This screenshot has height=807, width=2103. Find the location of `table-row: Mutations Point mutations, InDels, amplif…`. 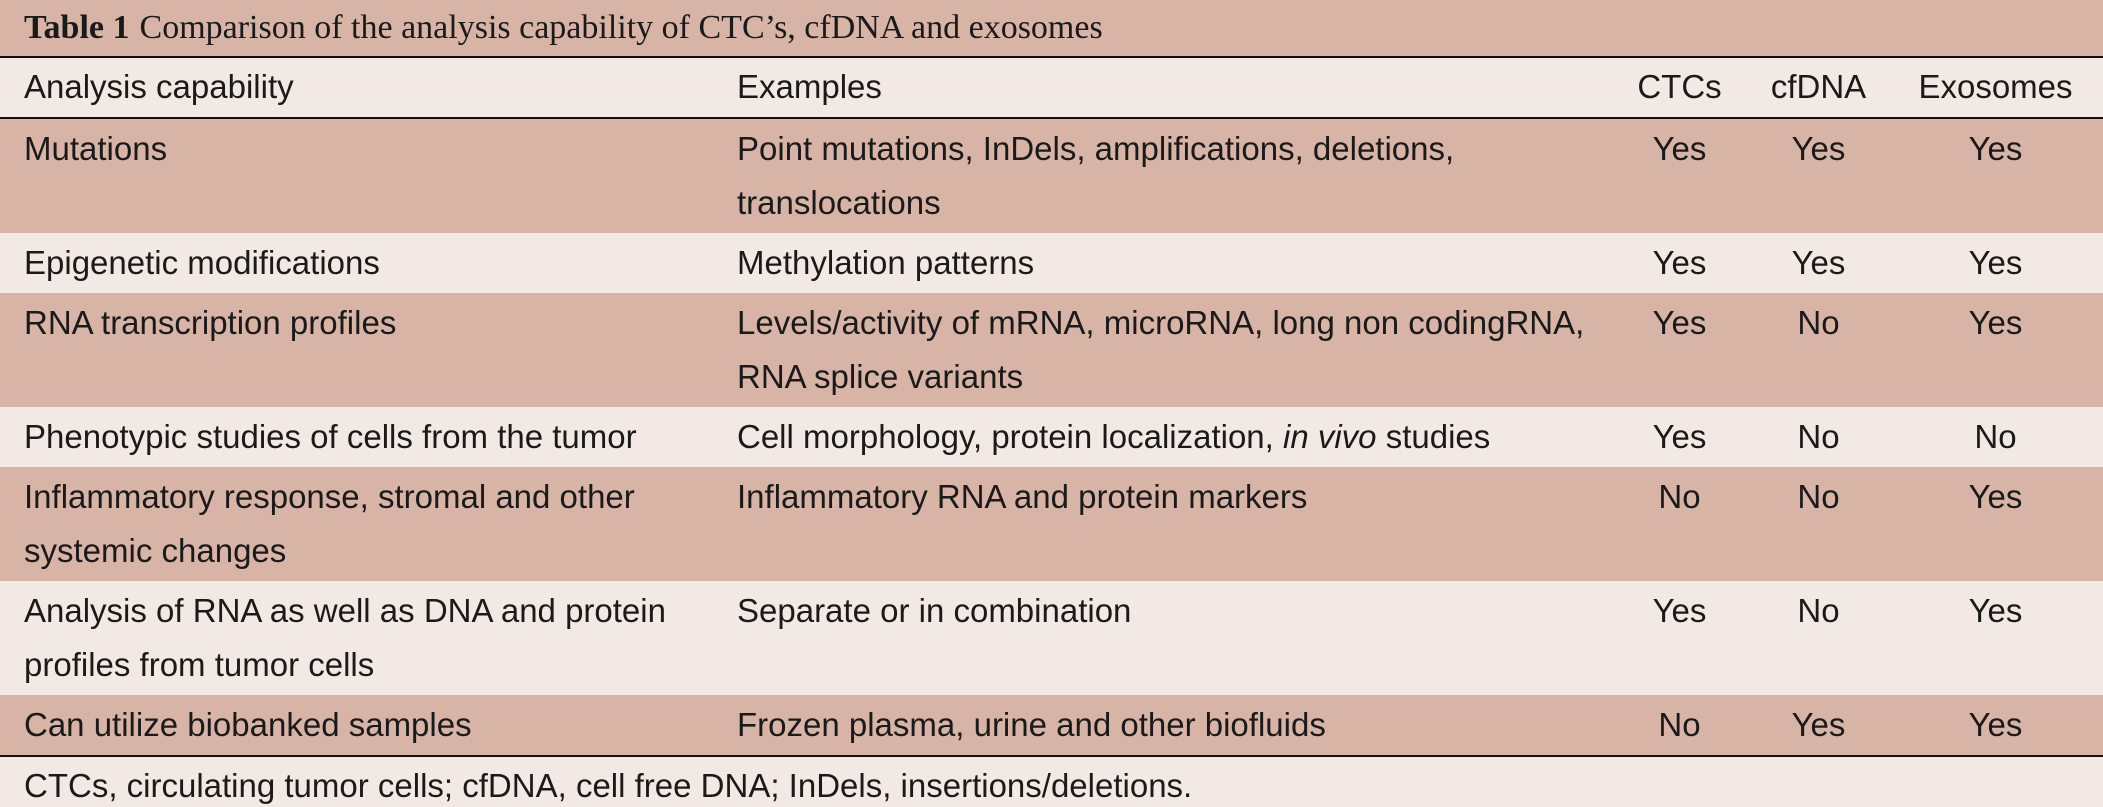

table-row: Mutations Point mutations, InDels, amplif… is located at coordinates (1051, 175).